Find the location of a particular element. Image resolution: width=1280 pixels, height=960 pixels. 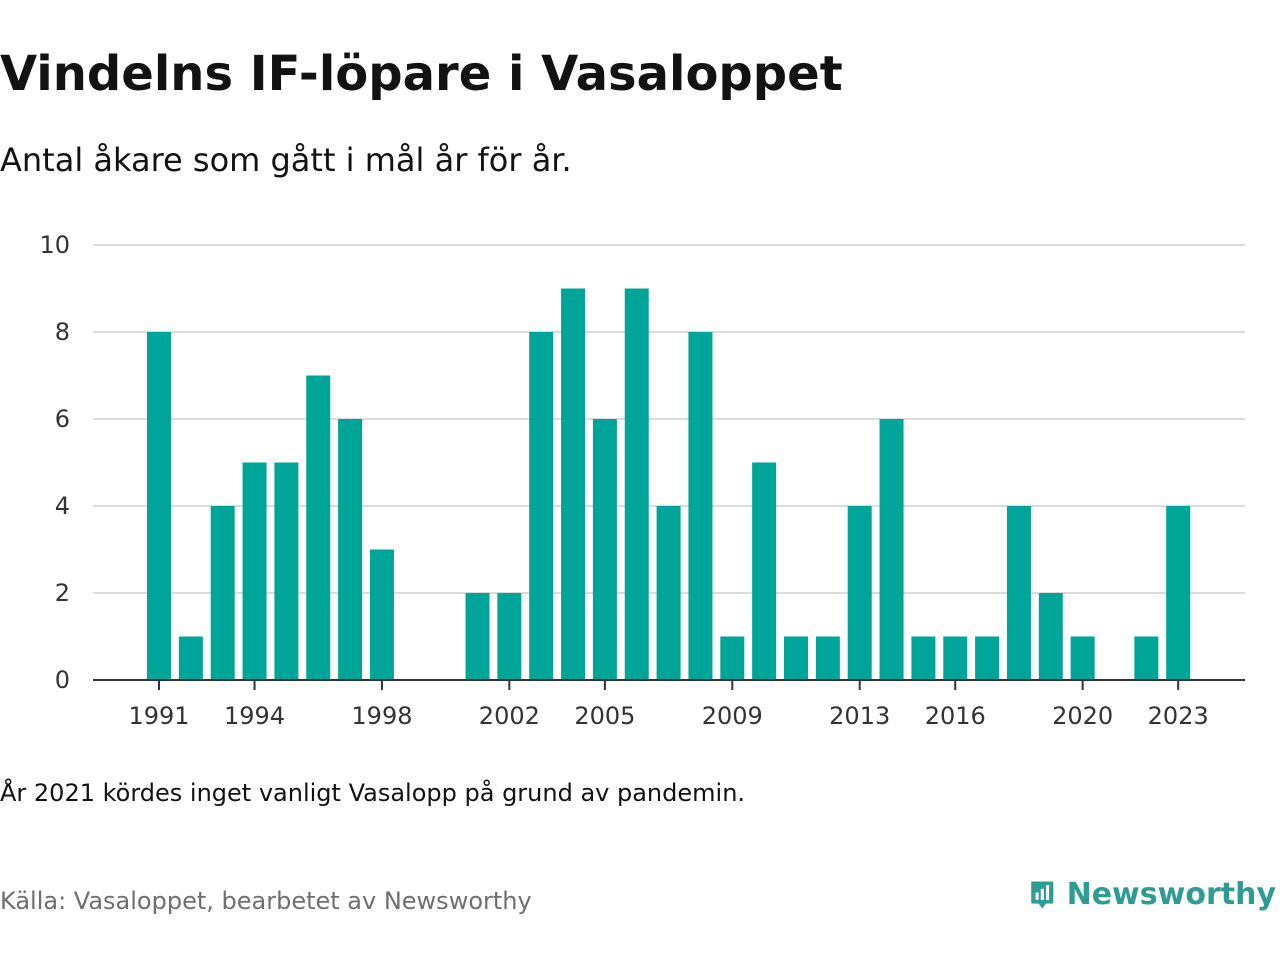

bar-1997 is located at coordinates (350, 549).